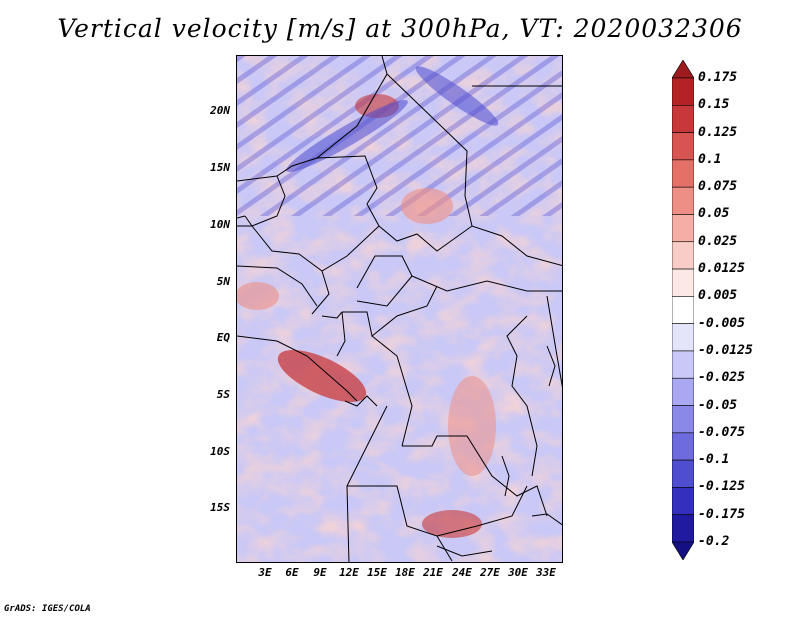 The image size is (800, 618). What do you see at coordinates (721, 269) in the screenshot?
I see `colorbar-label: 0.0125` at bounding box center [721, 269].